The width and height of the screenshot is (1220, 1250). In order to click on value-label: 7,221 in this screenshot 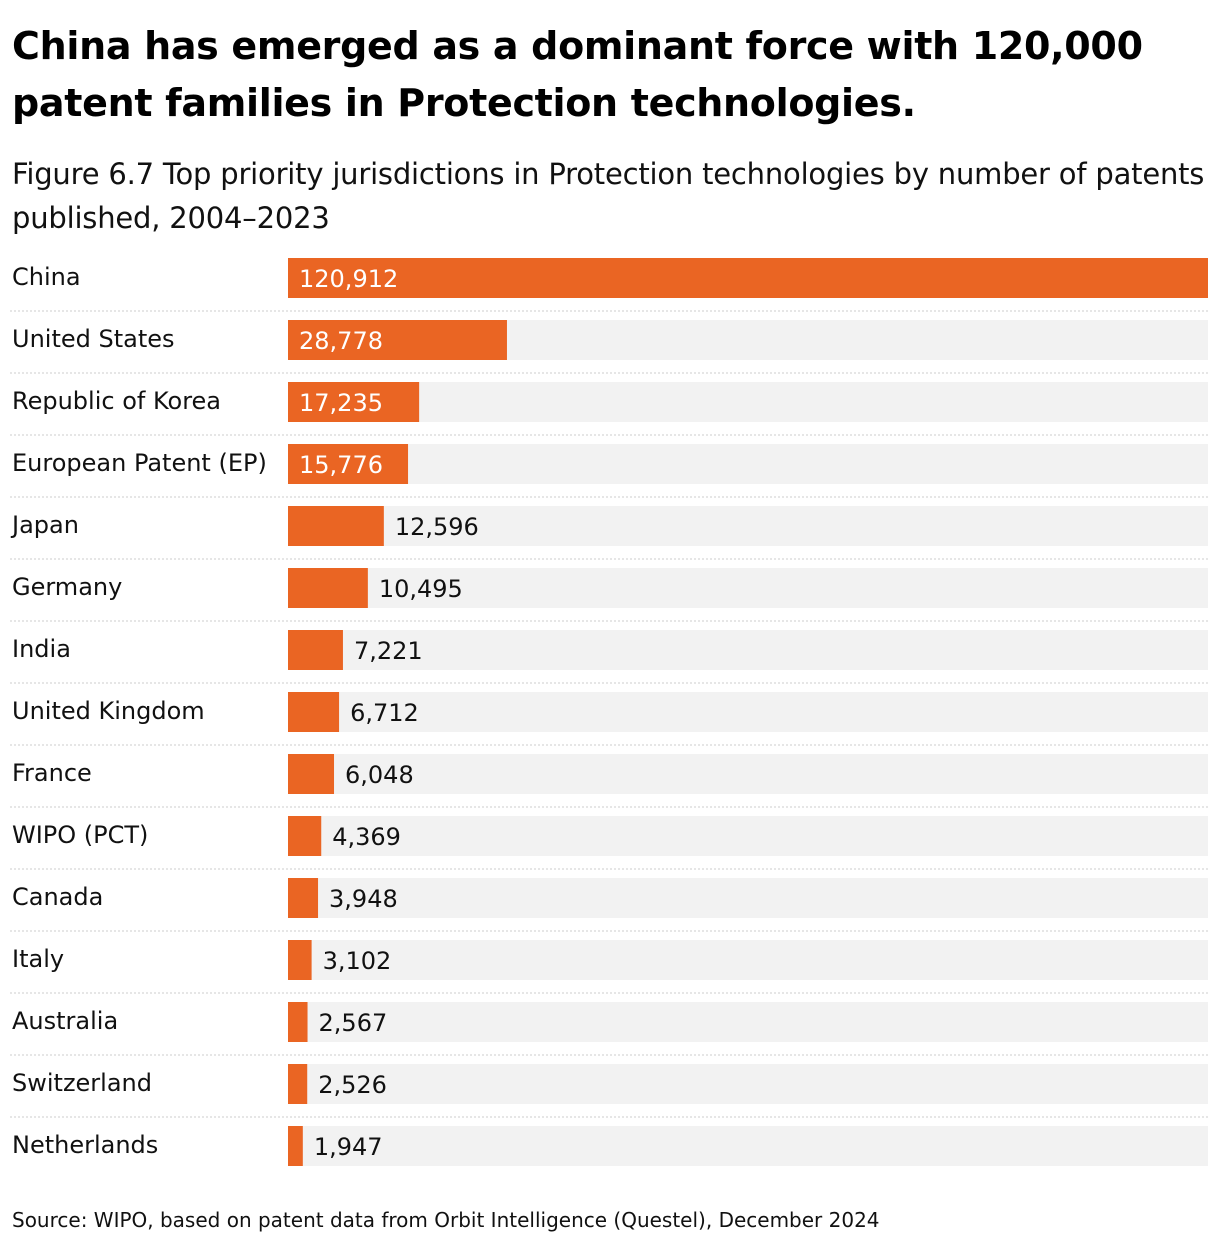, I will do `click(388, 651)`.